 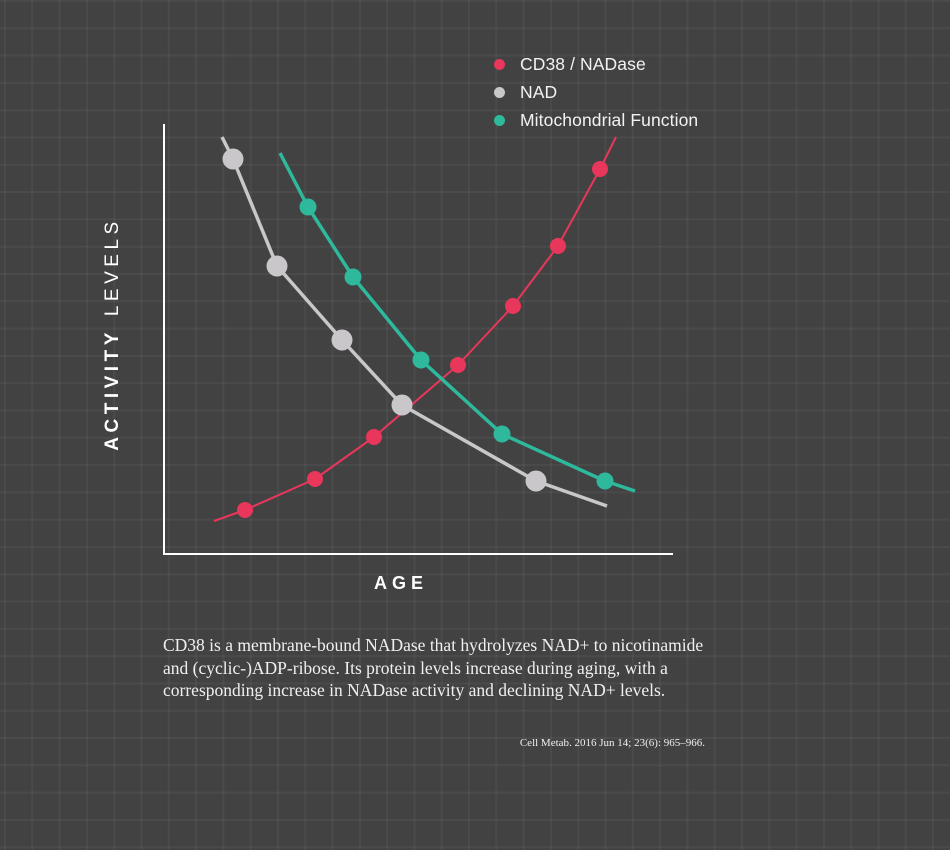 I want to click on x-axis-label: AGE, so click(x=401, y=583).